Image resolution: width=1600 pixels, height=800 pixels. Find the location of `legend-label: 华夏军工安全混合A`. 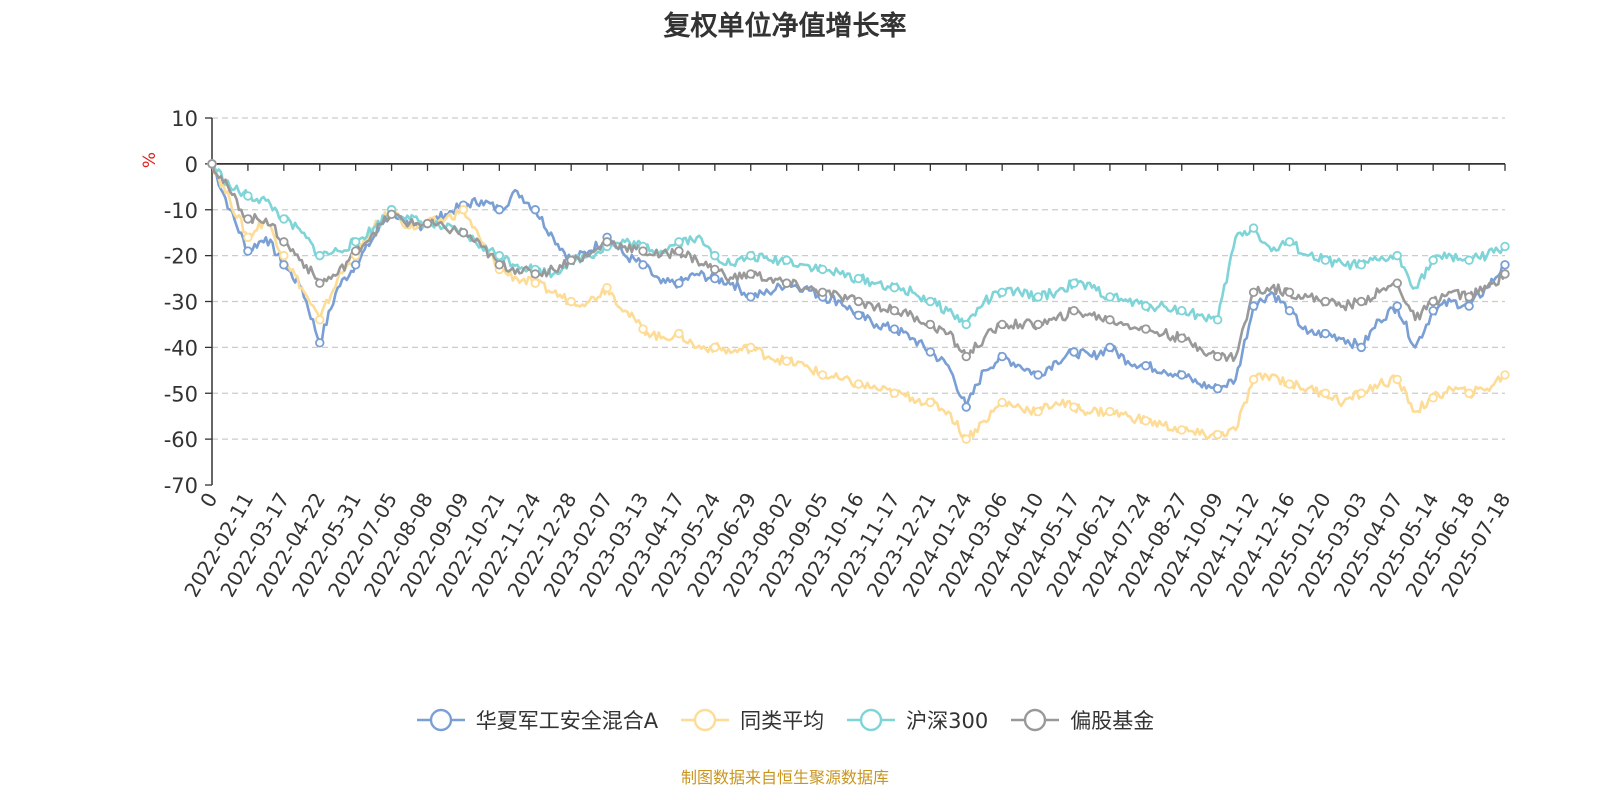

legend-label: 华夏军工安全混合A is located at coordinates (567, 721).